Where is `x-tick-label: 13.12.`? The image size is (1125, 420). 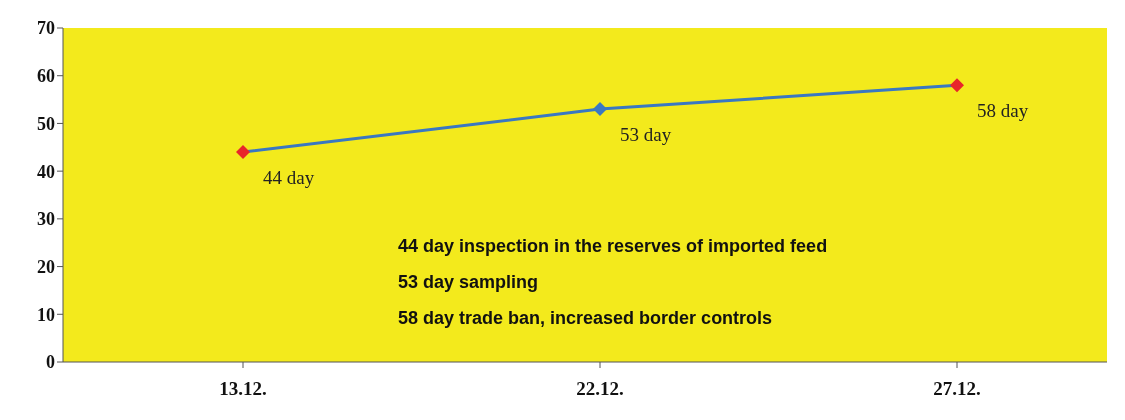 x-tick-label: 13.12. is located at coordinates (243, 389).